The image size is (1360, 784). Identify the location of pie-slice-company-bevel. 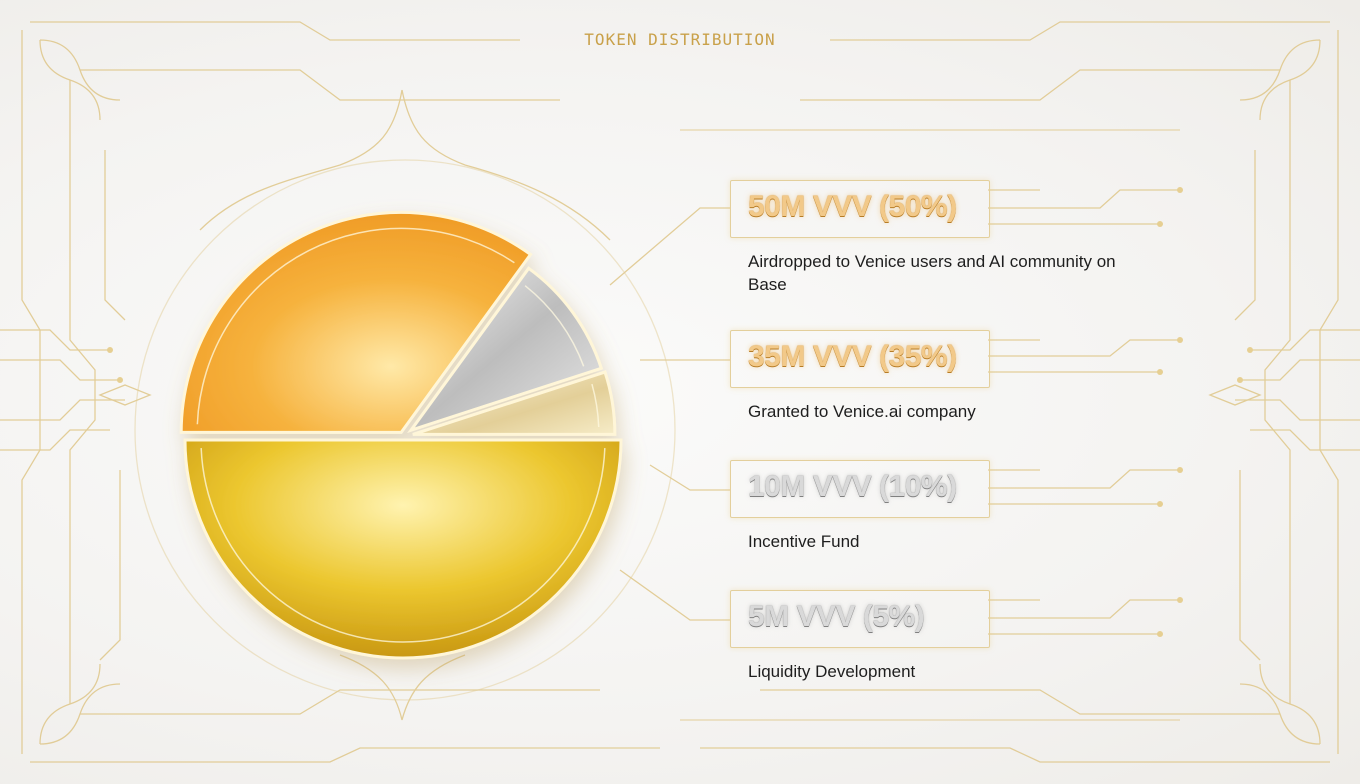
(355, 326).